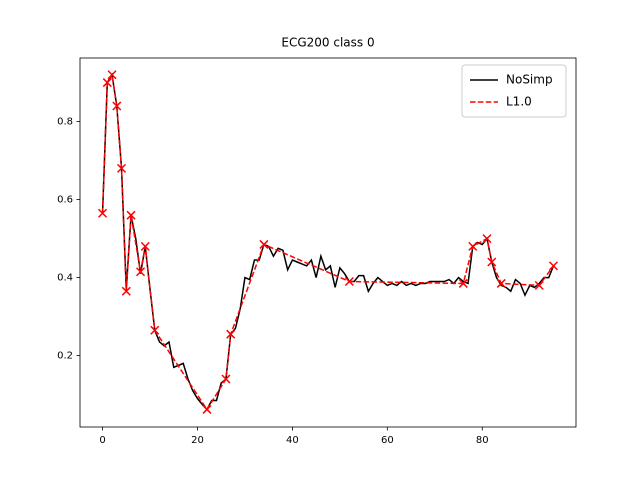  What do you see at coordinates (65, 200) in the screenshot?
I see `y-tick-label: 0.6` at bounding box center [65, 200].